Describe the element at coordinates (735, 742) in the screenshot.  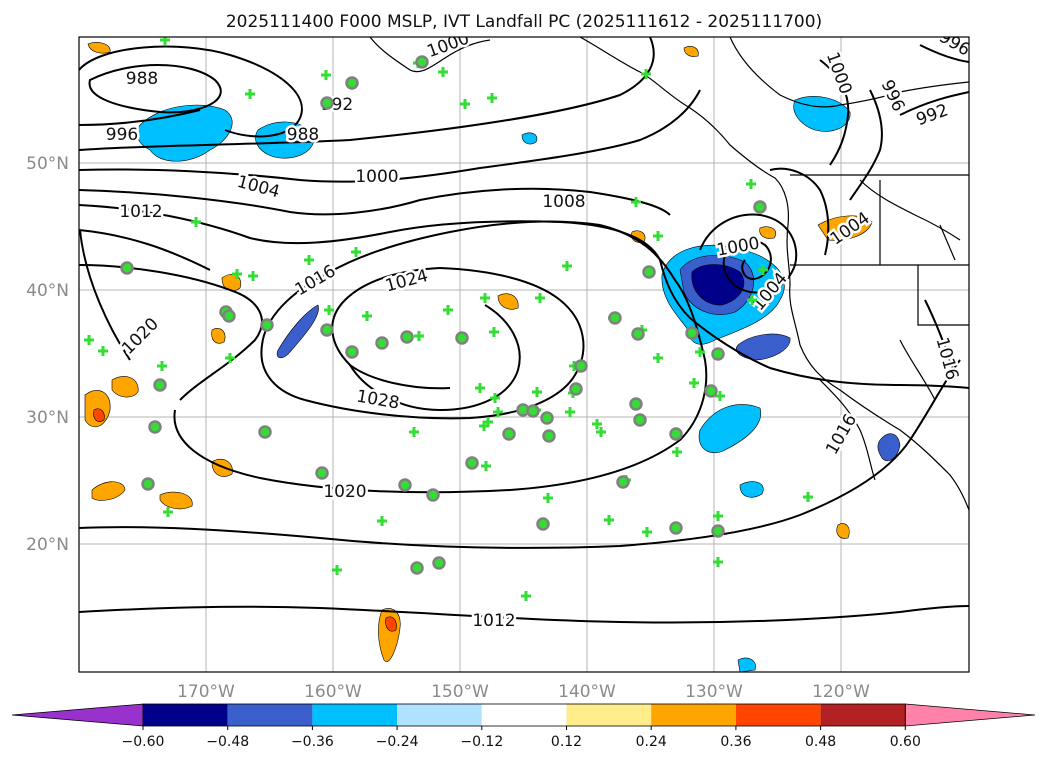
I see `colorbar-tick-label: 0.36` at that location.